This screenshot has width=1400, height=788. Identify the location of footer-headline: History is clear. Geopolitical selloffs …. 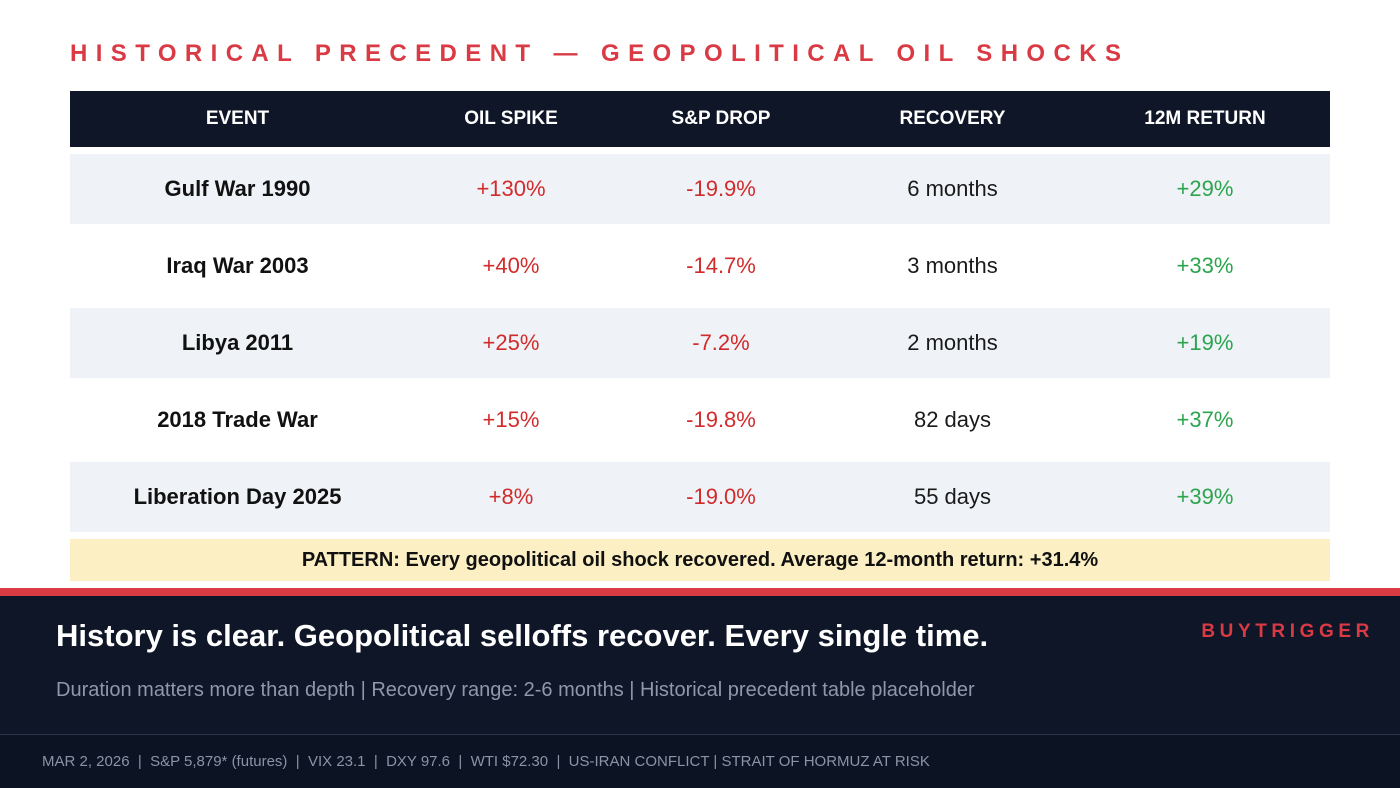
(522, 635).